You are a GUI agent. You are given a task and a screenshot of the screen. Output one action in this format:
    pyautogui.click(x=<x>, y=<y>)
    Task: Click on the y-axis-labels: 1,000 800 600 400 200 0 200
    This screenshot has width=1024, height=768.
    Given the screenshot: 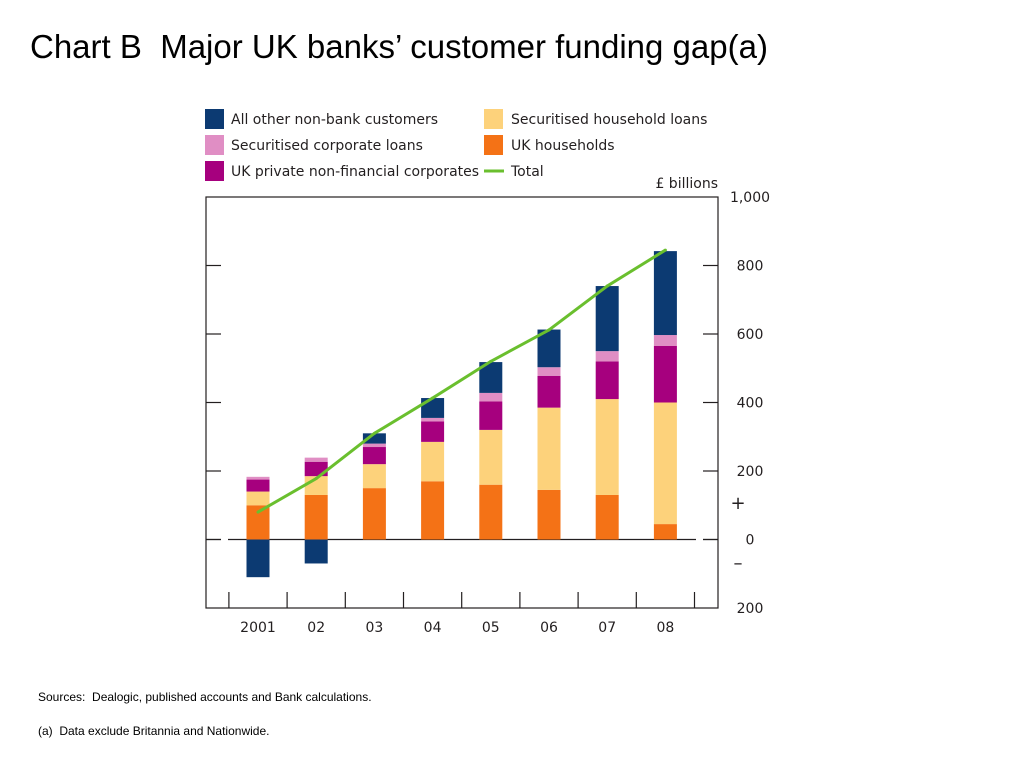 What is the action you would take?
    pyautogui.click(x=750, y=403)
    